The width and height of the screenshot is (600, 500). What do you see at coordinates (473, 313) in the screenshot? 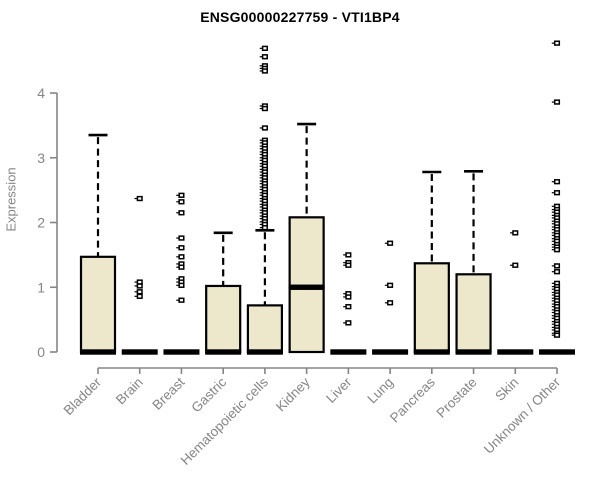
I see `box-prostate` at bounding box center [473, 313].